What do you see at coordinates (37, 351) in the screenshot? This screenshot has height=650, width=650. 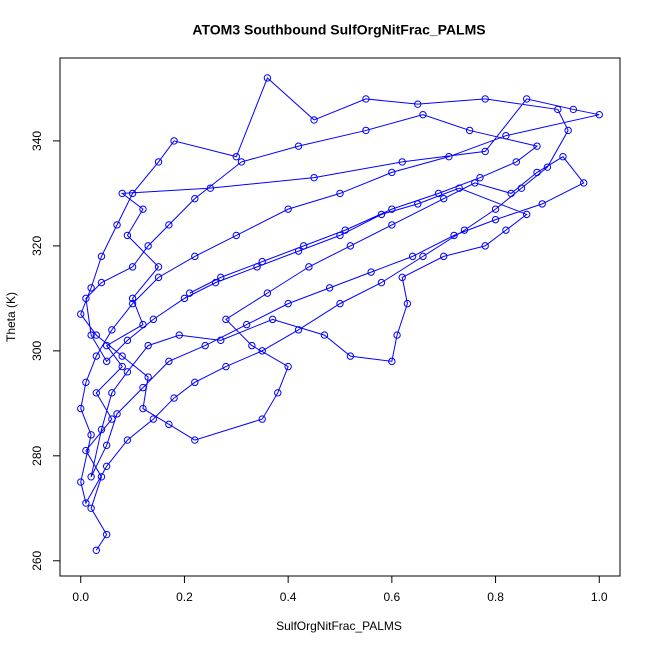 I see `y-tick-label: 300` at bounding box center [37, 351].